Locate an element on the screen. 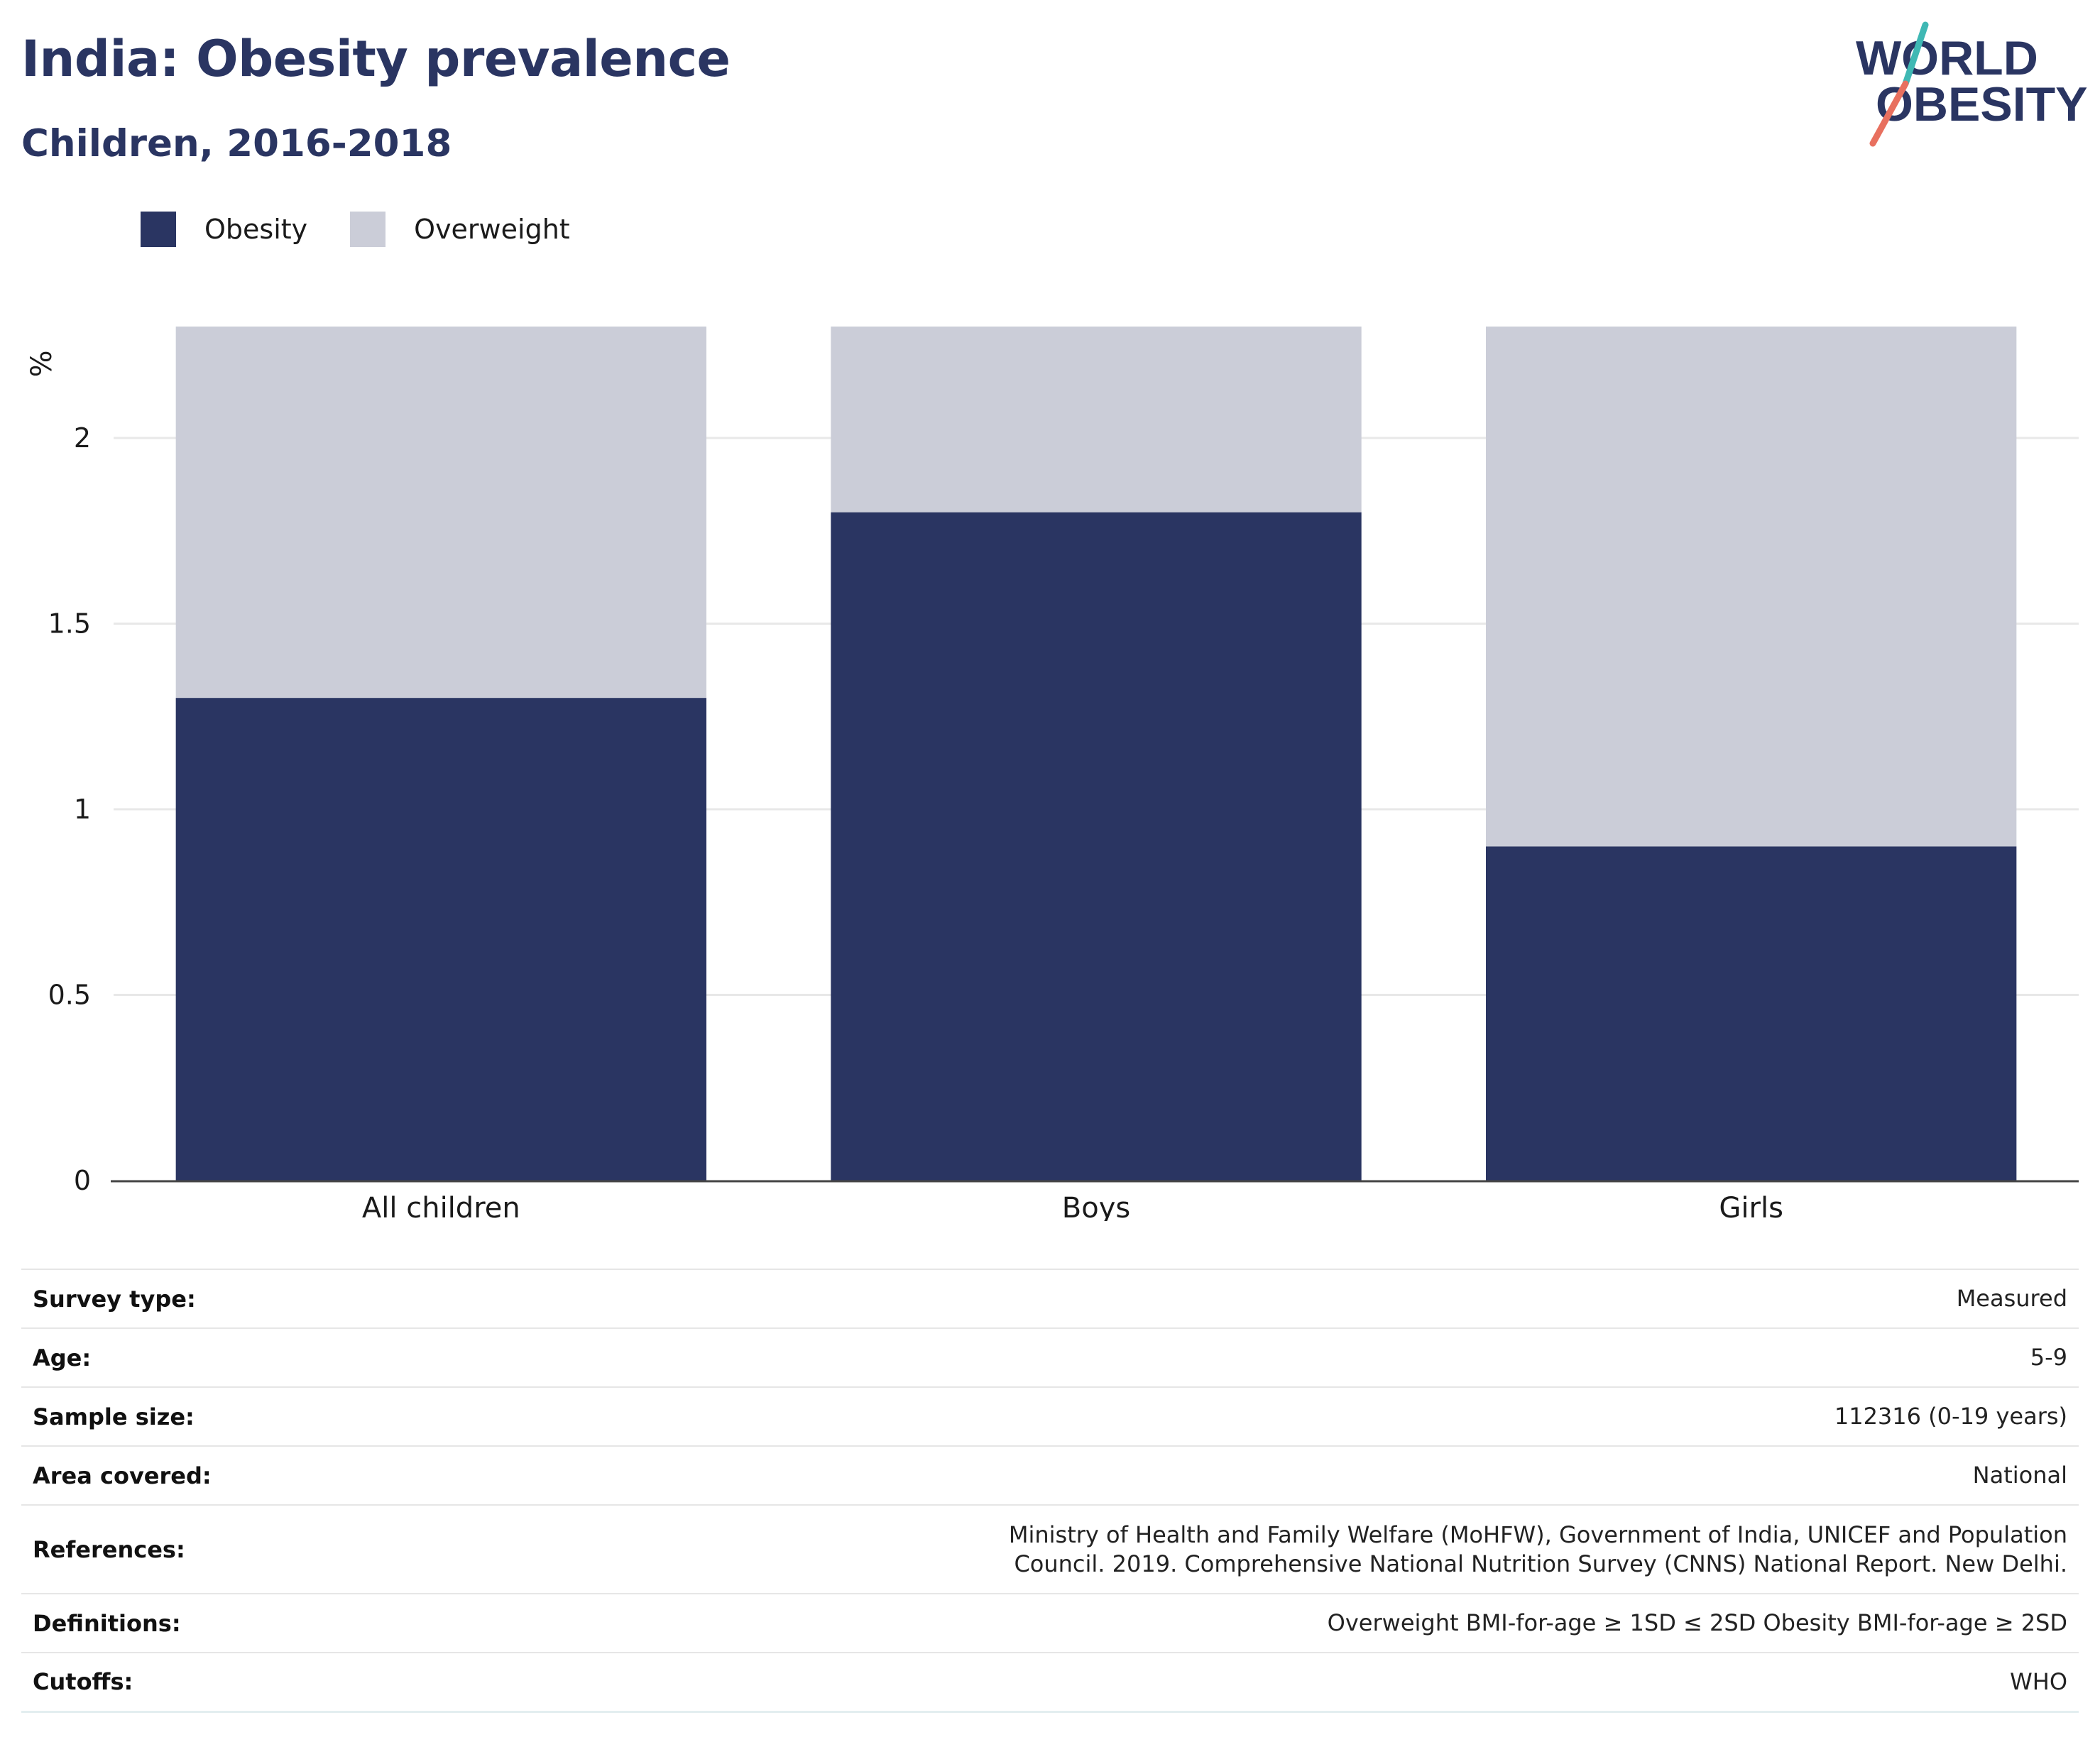 The height and width of the screenshot is (1747, 2100). bar-overweight-all-children is located at coordinates (441, 513).